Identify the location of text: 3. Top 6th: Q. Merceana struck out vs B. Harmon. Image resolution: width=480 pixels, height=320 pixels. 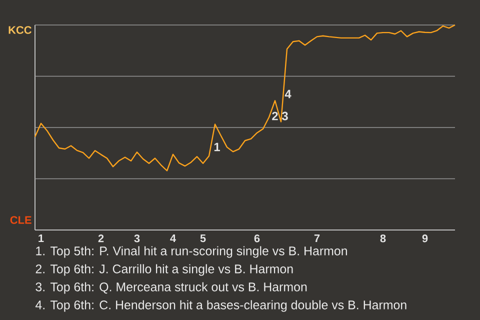
(171, 288).